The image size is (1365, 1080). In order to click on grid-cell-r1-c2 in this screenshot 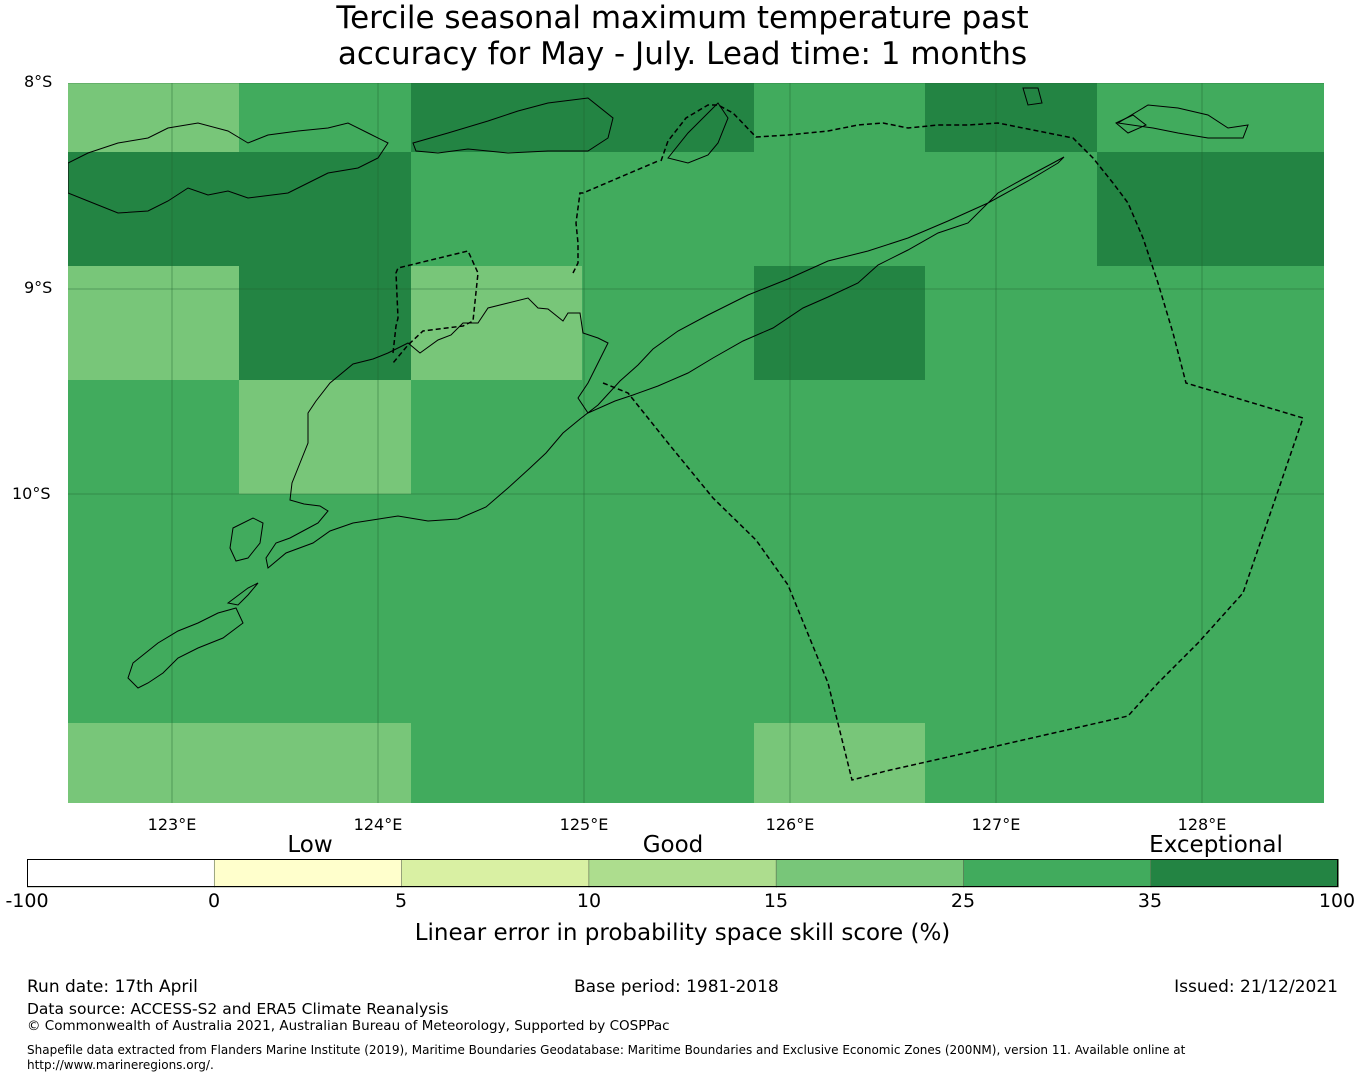, I will do `click(496, 209)`.